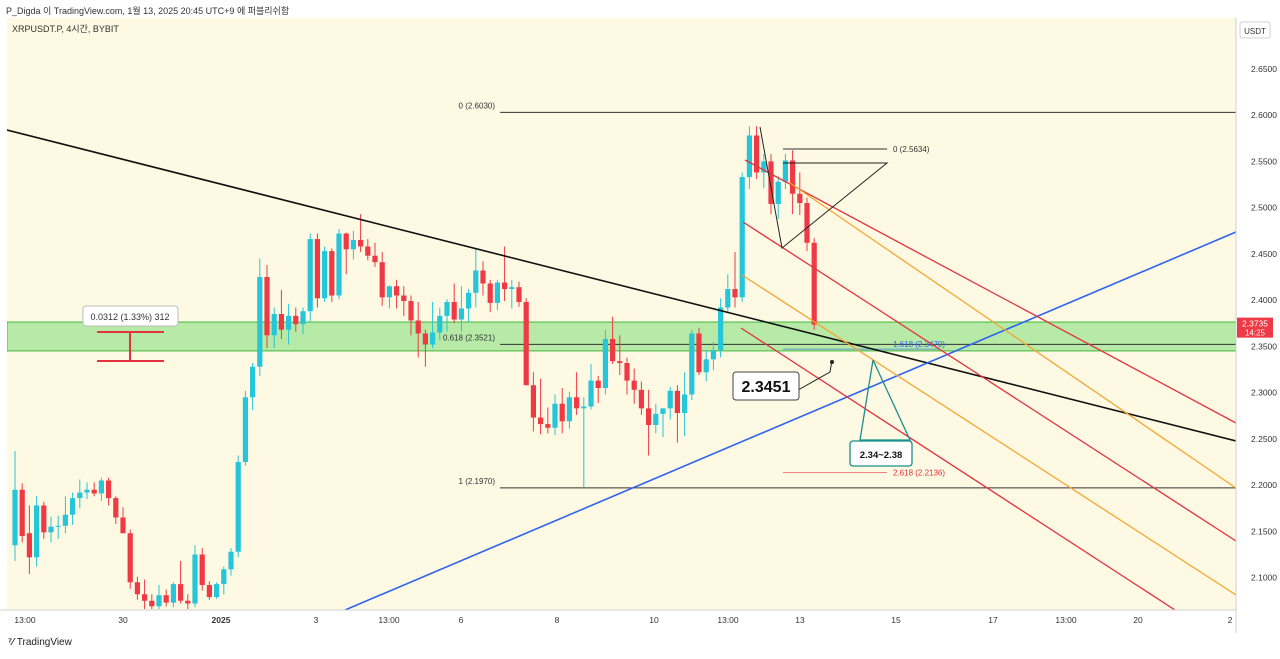 The image size is (1280, 659). Describe the element at coordinates (65, 29) in the screenshot. I see `symbol-label: XRPUSDT.P, 4시간, BYBIT` at that location.